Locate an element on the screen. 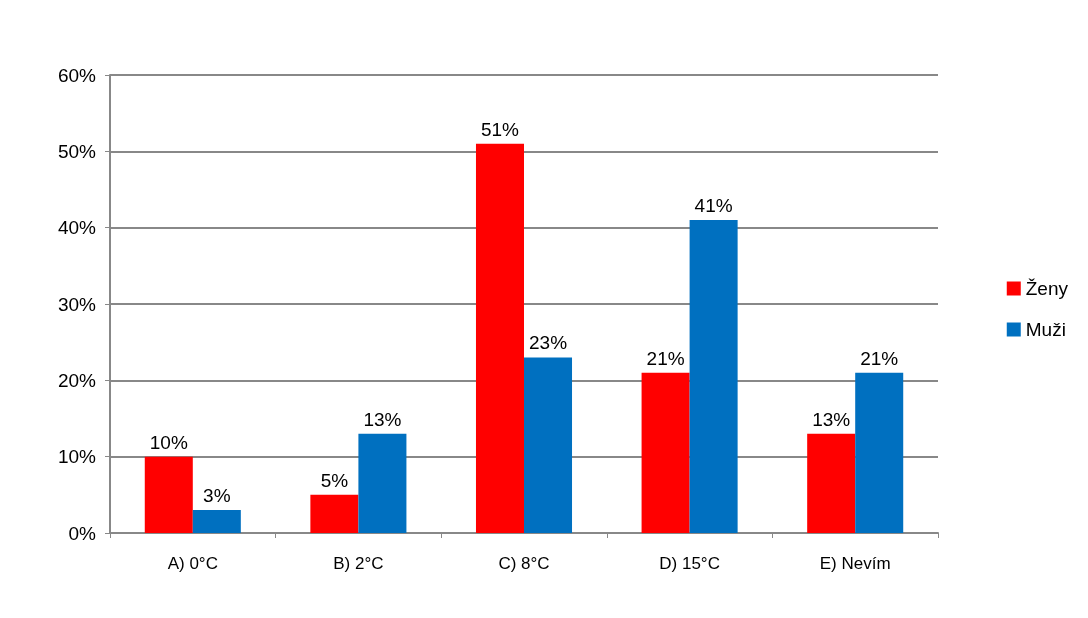  y-tick-label: 10% is located at coordinates (77, 457).